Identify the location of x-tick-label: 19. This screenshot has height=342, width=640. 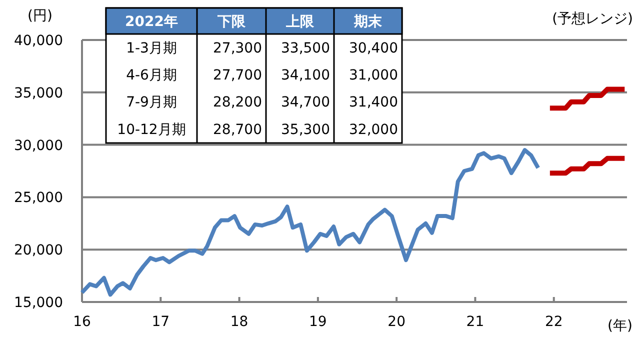
(318, 322).